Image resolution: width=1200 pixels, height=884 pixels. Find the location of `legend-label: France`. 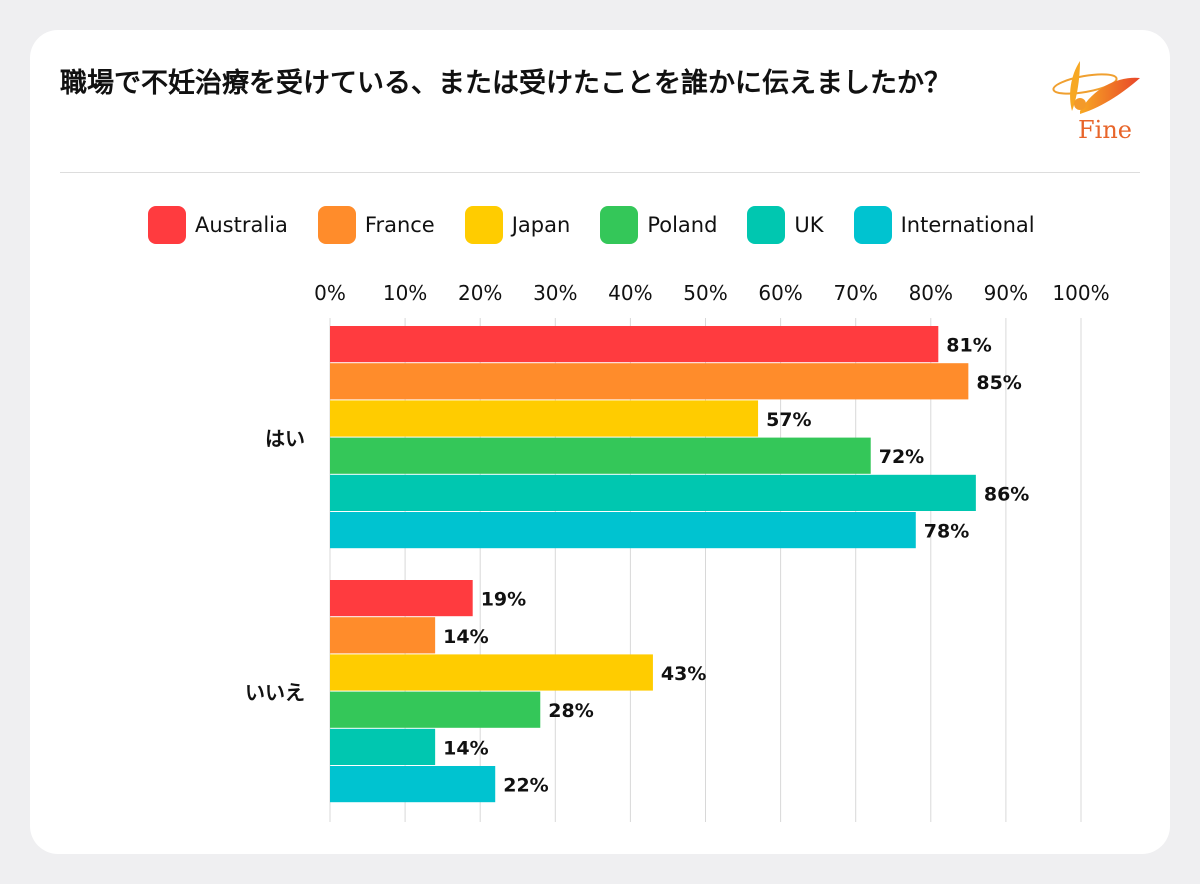

legend-label: France is located at coordinates (399, 225).